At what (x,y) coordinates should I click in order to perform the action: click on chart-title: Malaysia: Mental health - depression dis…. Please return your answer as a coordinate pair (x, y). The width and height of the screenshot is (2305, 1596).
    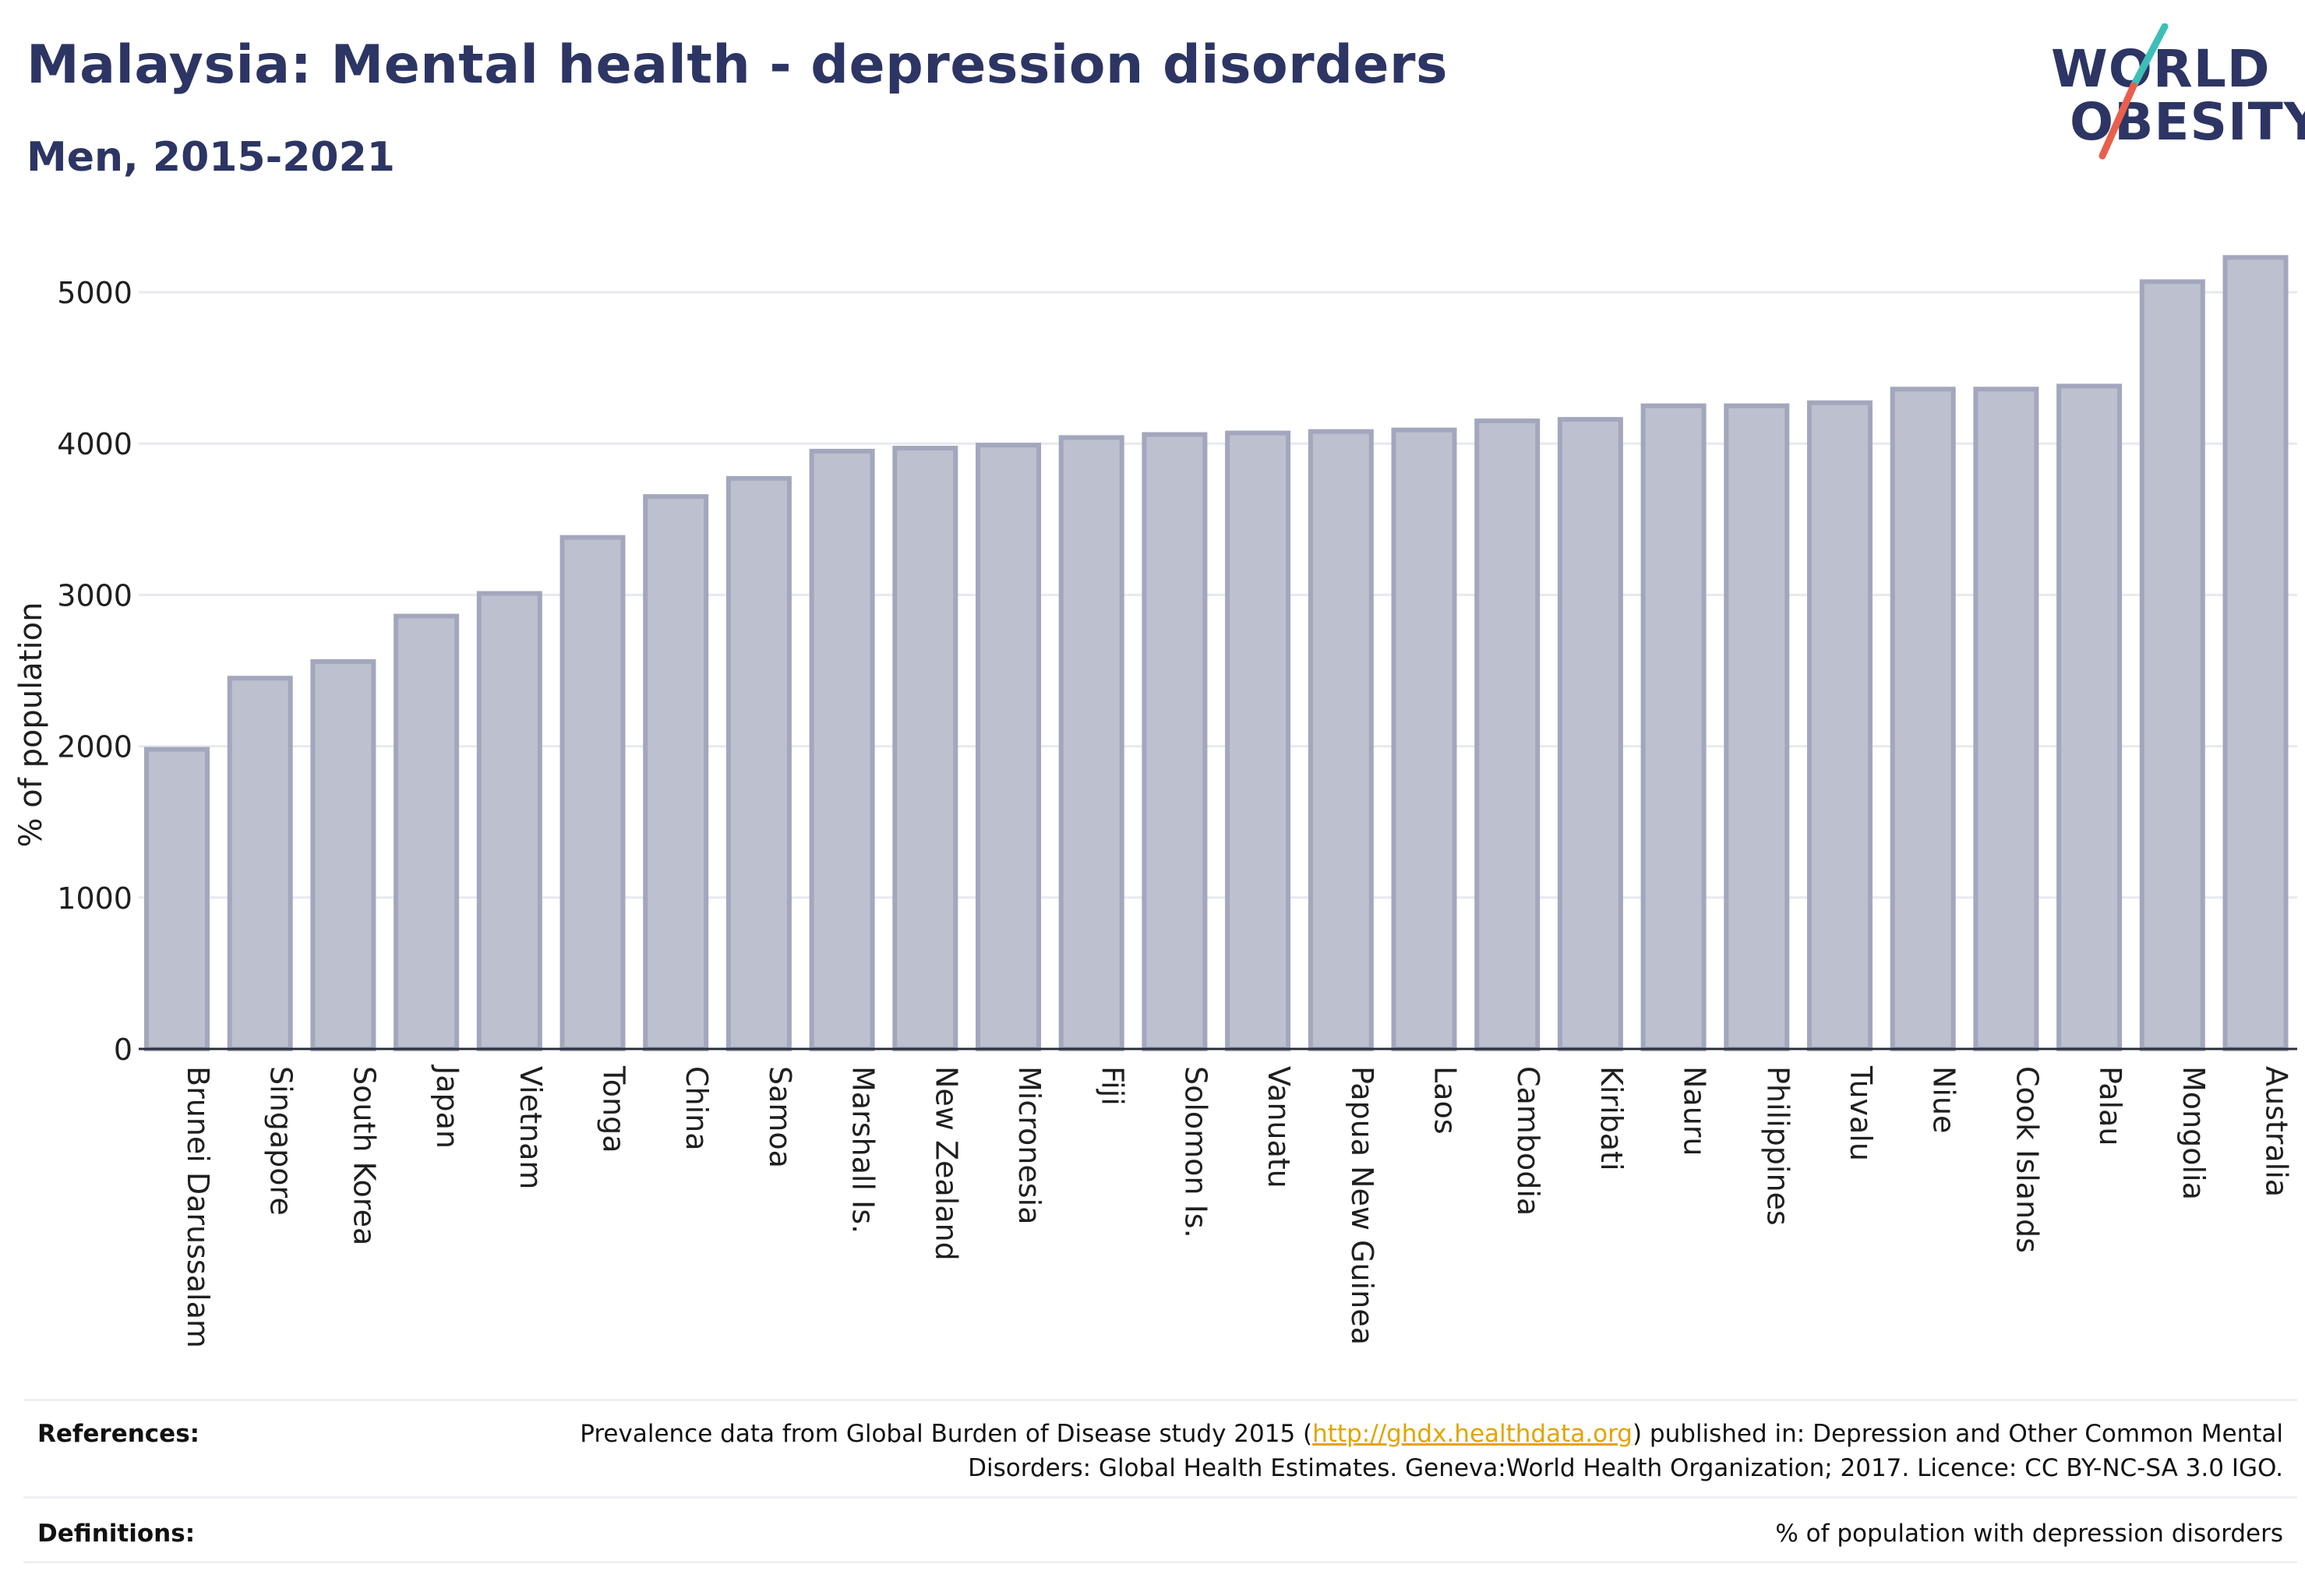
    Looking at the image, I should click on (737, 65).